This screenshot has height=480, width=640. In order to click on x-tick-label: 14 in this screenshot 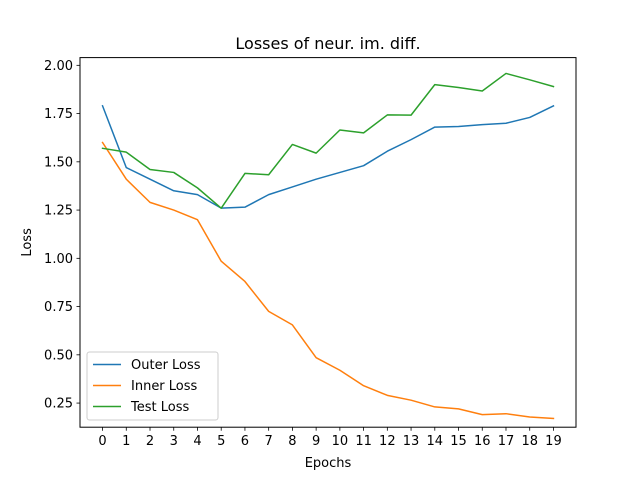, I will do `click(435, 441)`.